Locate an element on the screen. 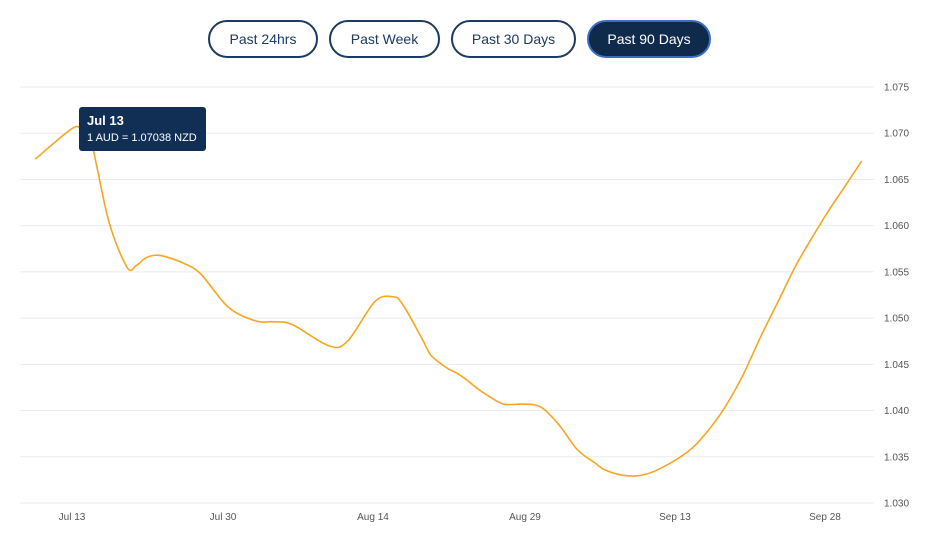 The image size is (925, 547). x-tick-label: Jul 30 is located at coordinates (223, 517).